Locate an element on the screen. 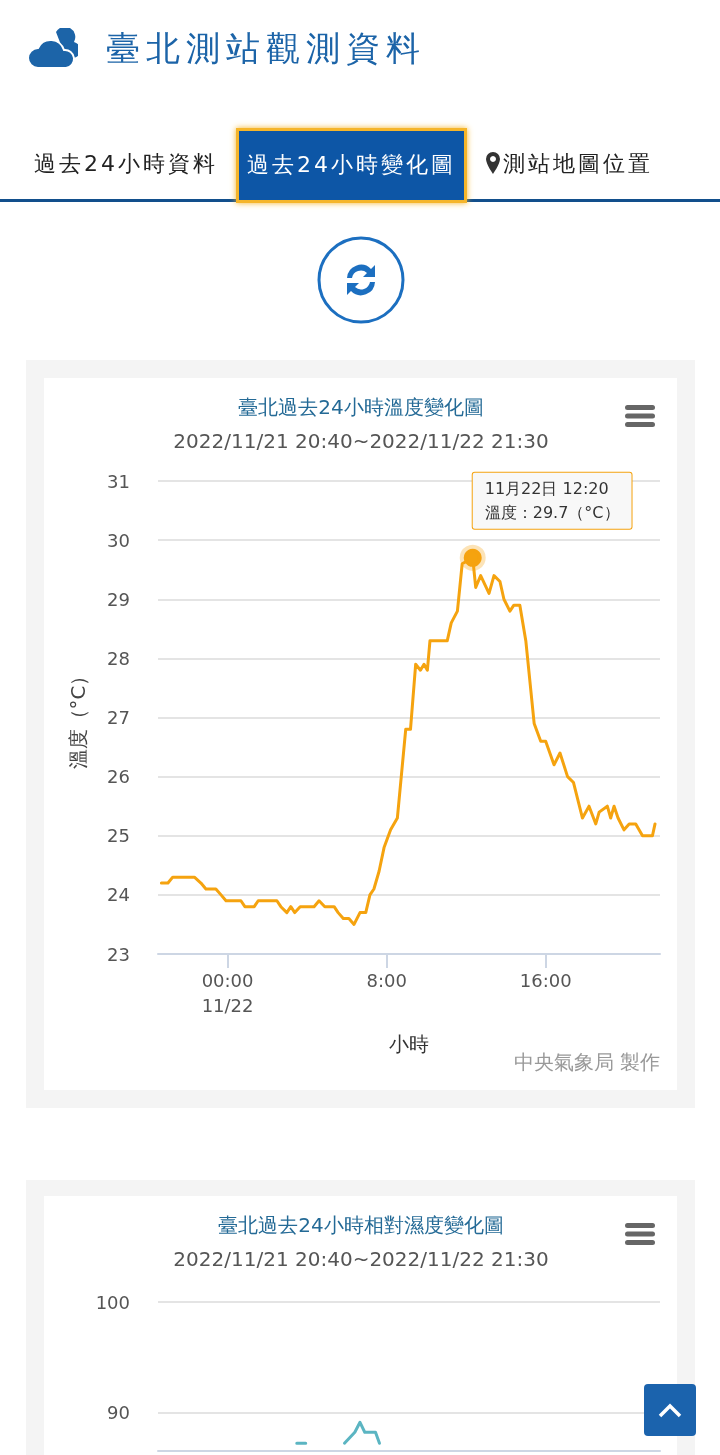 The image size is (720, 1455). y-tick-label: 27 is located at coordinates (118, 717).